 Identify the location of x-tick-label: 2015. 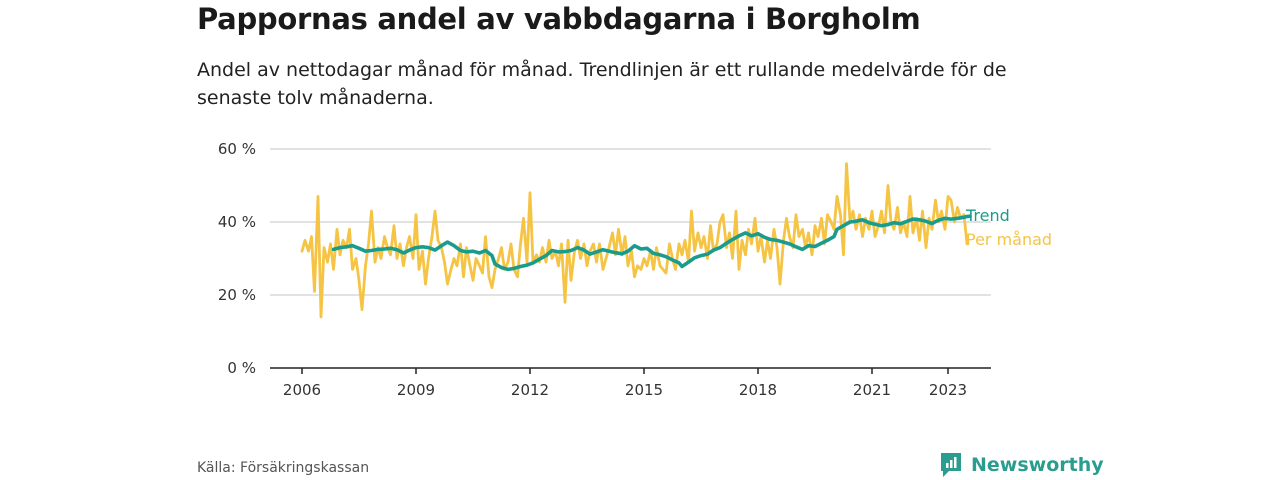
(644, 390).